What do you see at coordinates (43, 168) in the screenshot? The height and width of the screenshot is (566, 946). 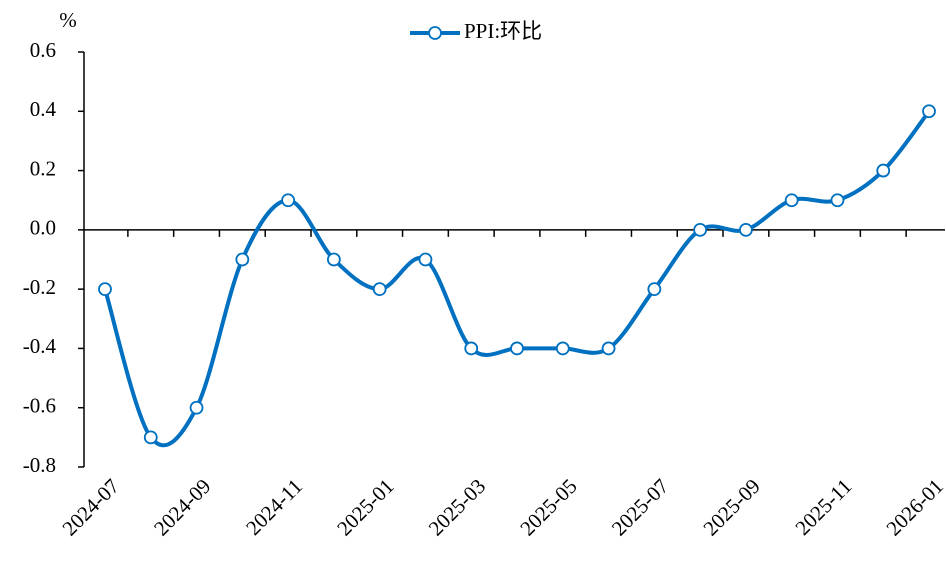 I see `y-tick-label: 0.2` at bounding box center [43, 168].